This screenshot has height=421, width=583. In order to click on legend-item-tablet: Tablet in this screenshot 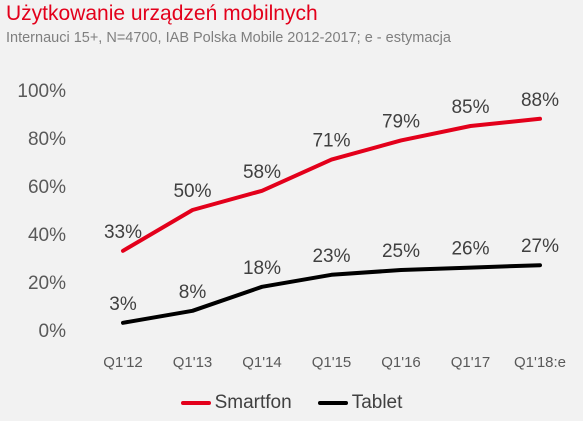, I will do `click(360, 403)`.